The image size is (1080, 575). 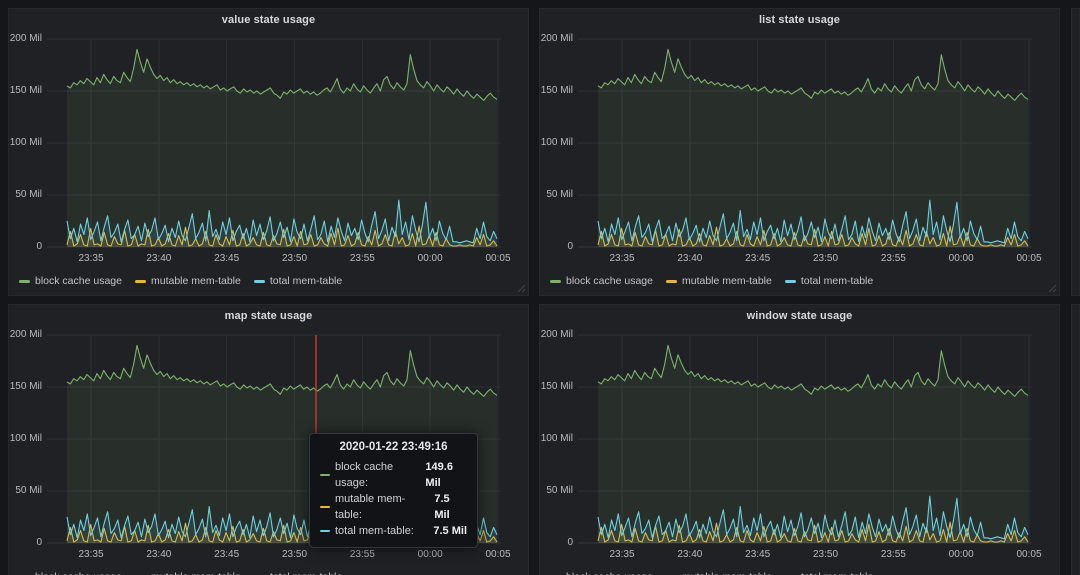 What do you see at coordinates (268, 316) in the screenshot?
I see `panel-title: map state usage` at bounding box center [268, 316].